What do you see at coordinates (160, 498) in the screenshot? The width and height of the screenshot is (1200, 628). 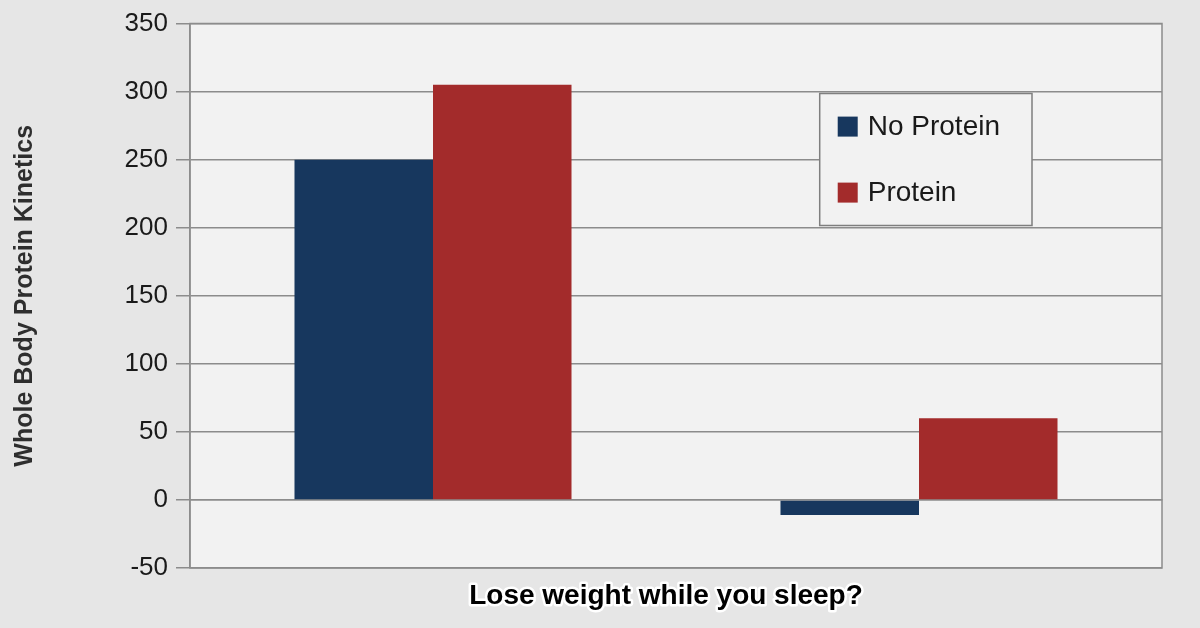 I see `y-tick-label: 0` at bounding box center [160, 498].